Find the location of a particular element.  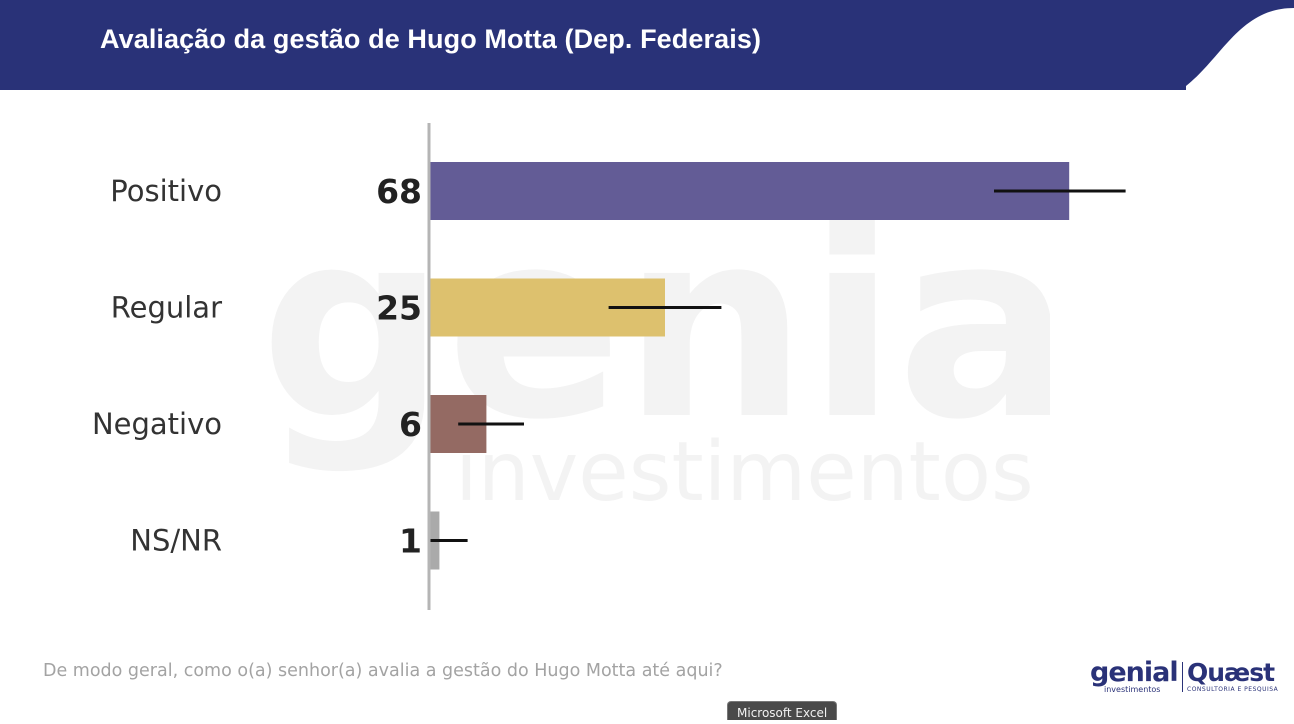

header-banner is located at coordinates (647, 45).